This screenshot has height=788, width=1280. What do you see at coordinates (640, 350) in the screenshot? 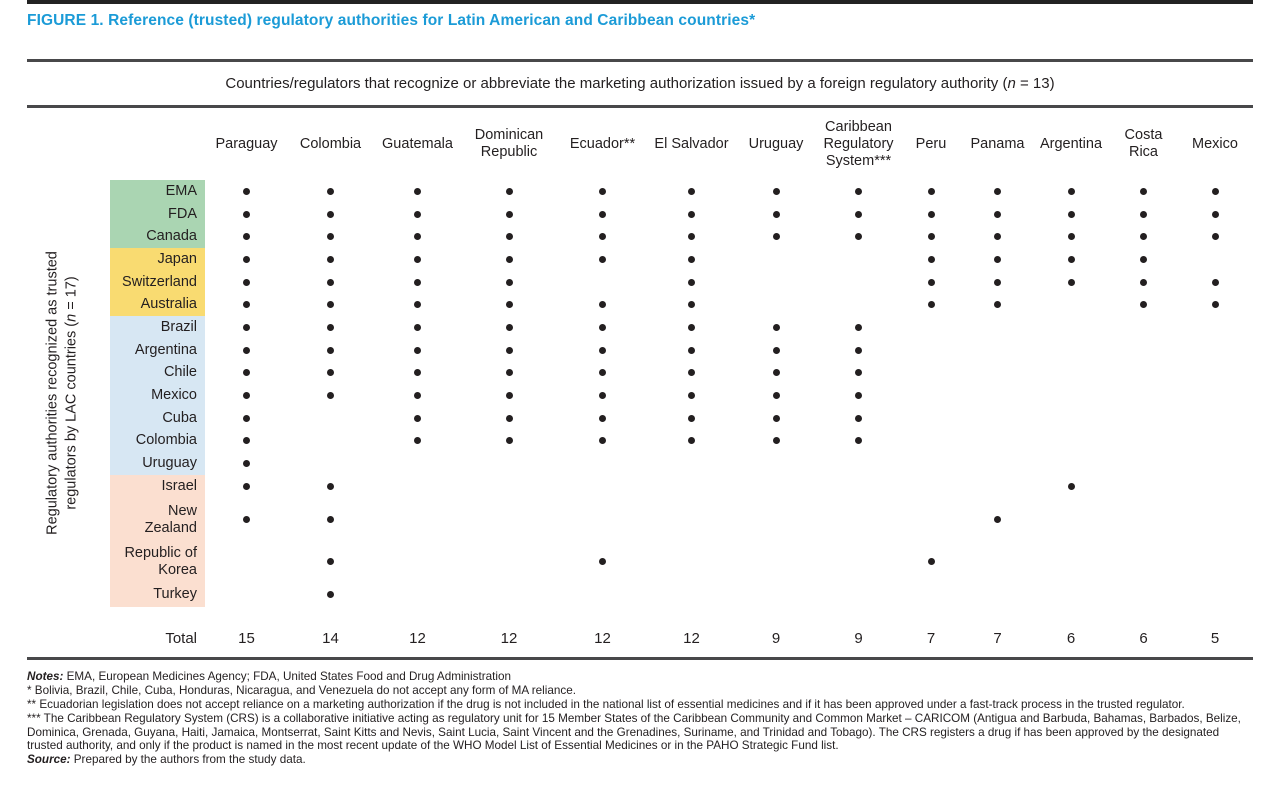
I see `matrix-row: Argentina` at bounding box center [640, 350].